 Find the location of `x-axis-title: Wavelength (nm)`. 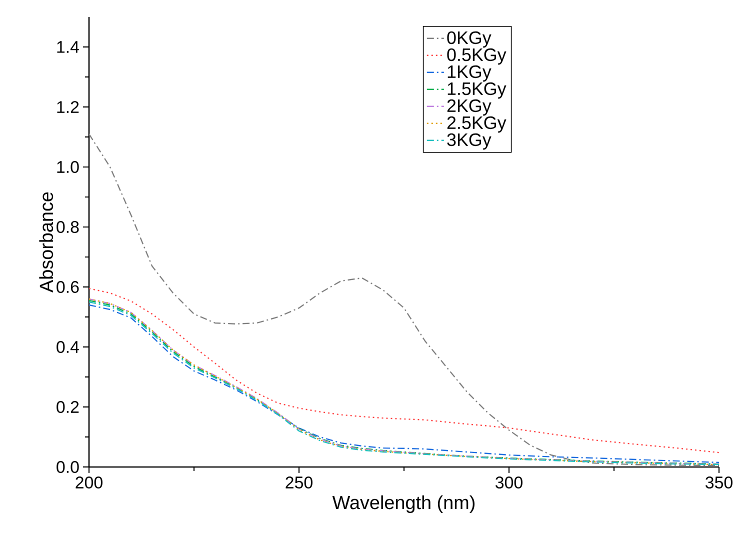

x-axis-title: Wavelength (nm) is located at coordinates (403, 504).